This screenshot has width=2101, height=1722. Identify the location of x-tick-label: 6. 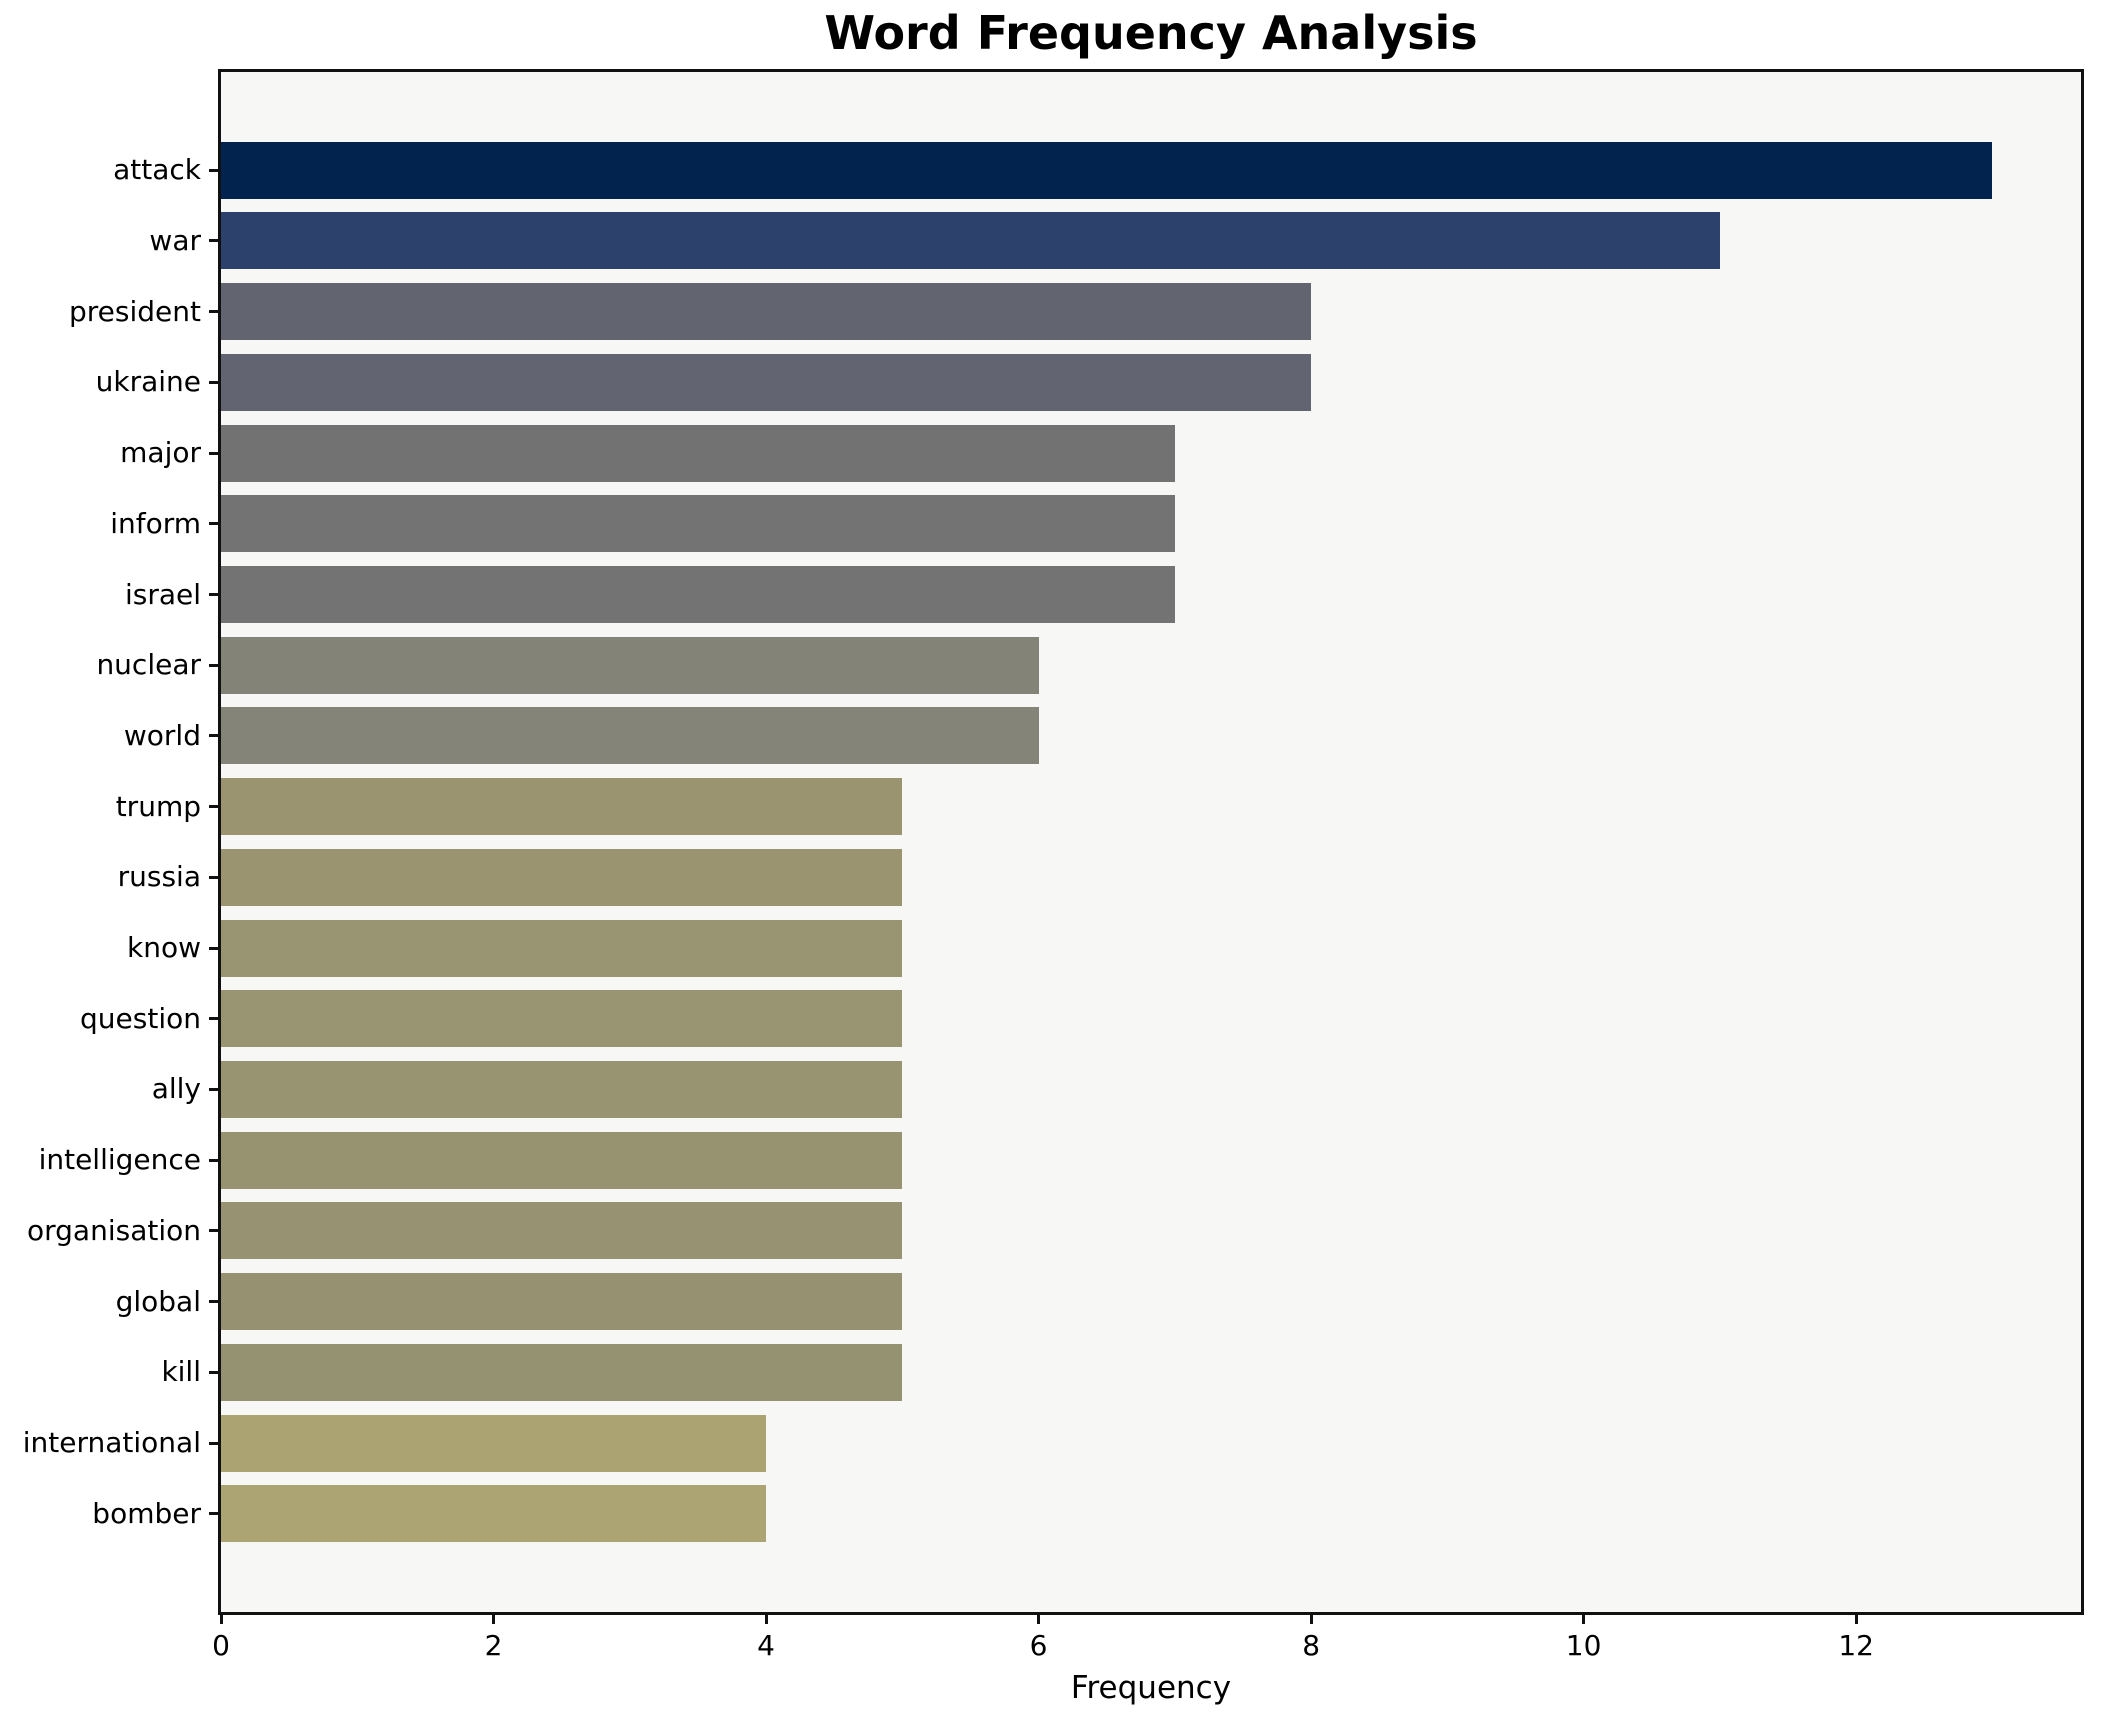
(1038, 1645).